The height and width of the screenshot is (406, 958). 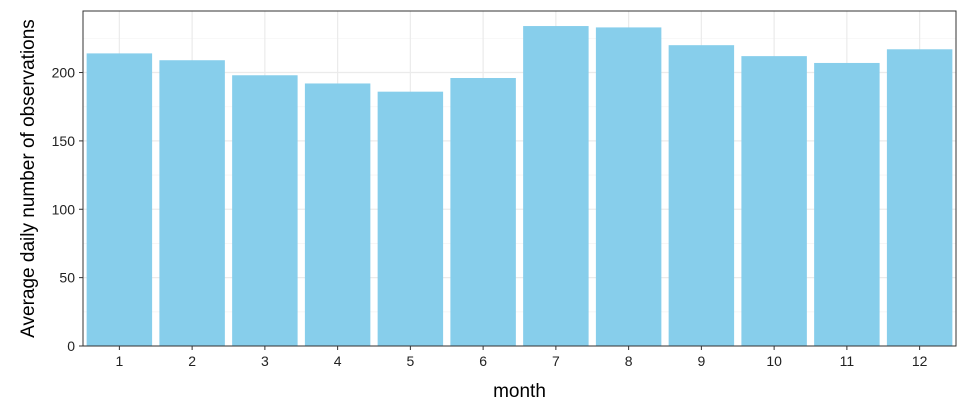 I want to click on y-tick-label: 200, so click(x=64, y=73).